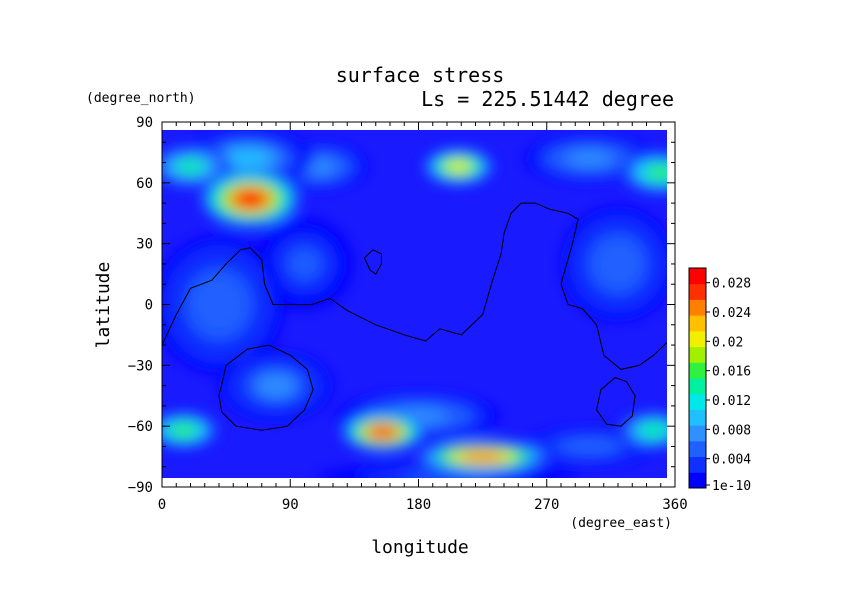 Image resolution: width=842 pixels, height=595 pixels. Describe the element at coordinates (674, 505) in the screenshot. I see `x-tick-label: 360` at that location.